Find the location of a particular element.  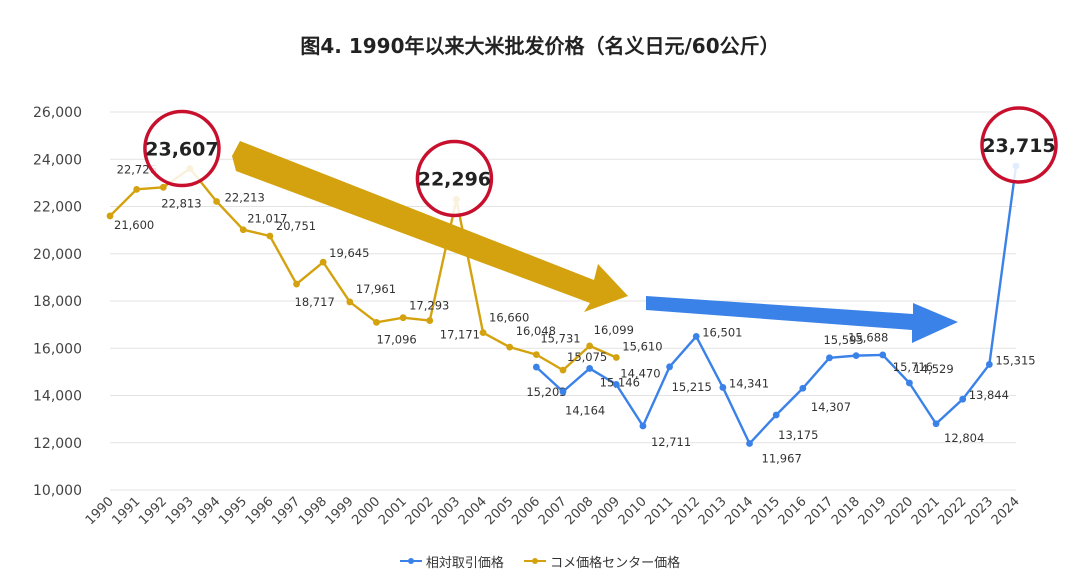

x-tick-label: 2009 is located at coordinates (606, 511).